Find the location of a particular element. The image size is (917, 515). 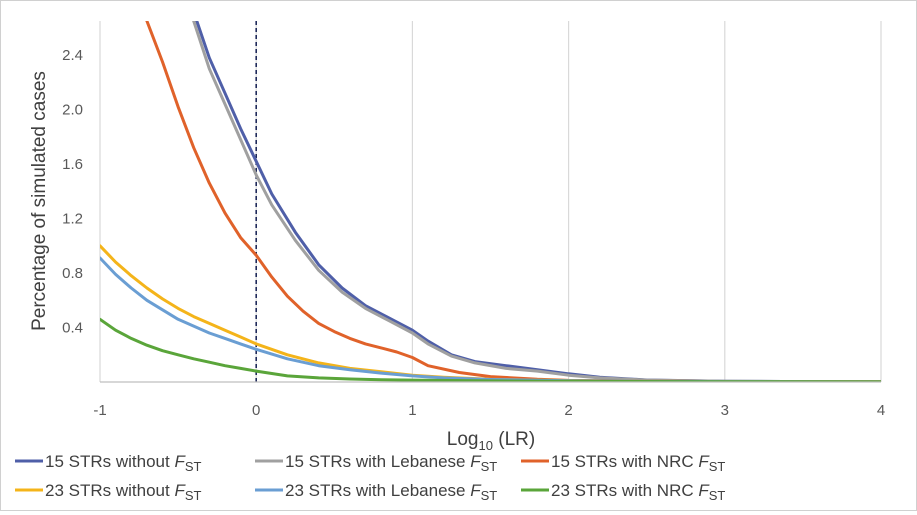

x-tick-labels: -1 0 1 2 3 4 is located at coordinates (489, 410).